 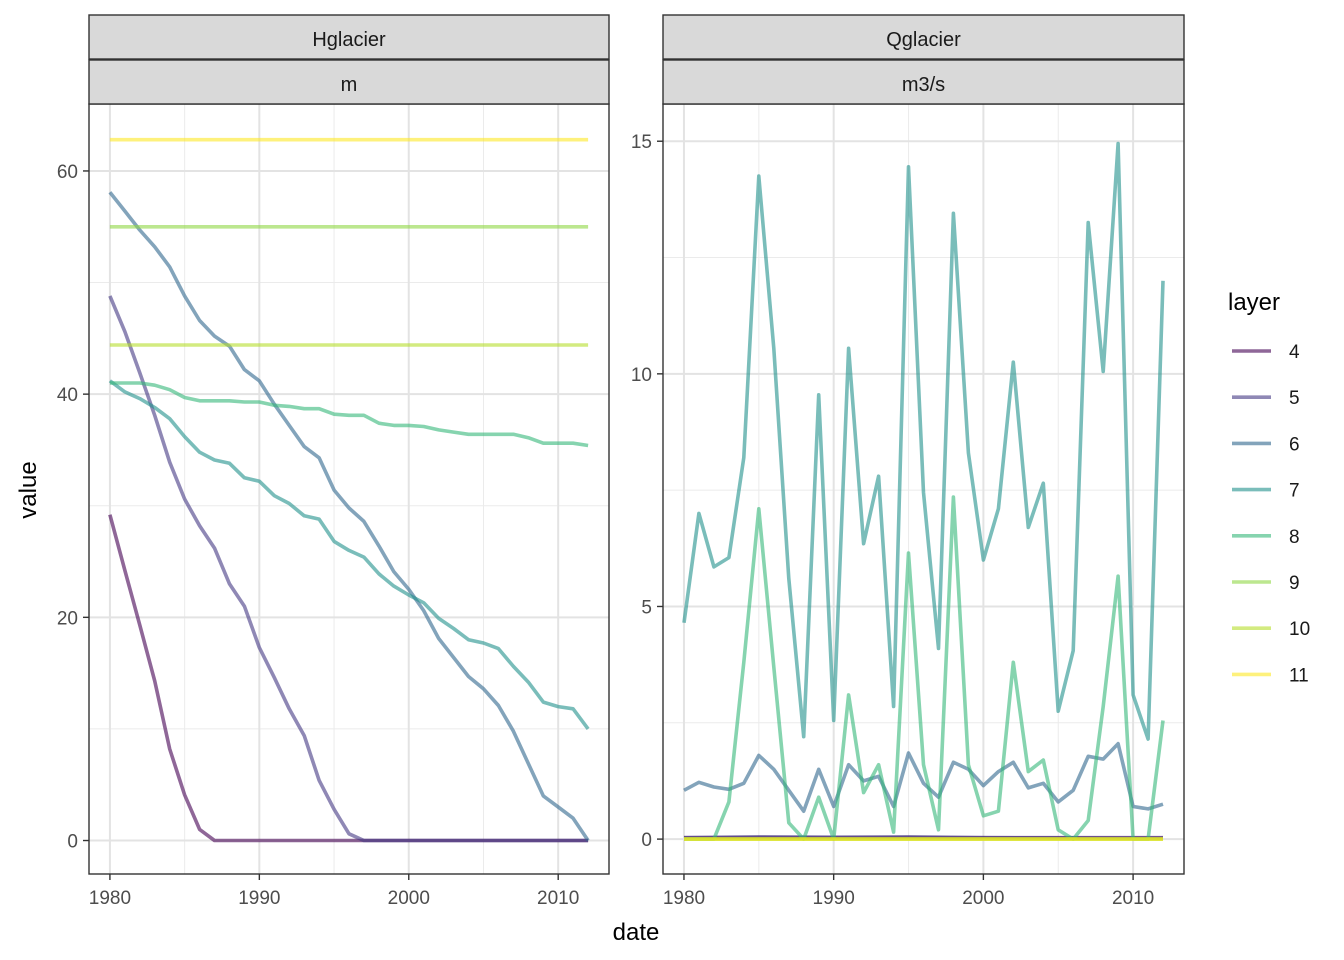 I want to click on legend-title: layer, so click(x=1254, y=302).